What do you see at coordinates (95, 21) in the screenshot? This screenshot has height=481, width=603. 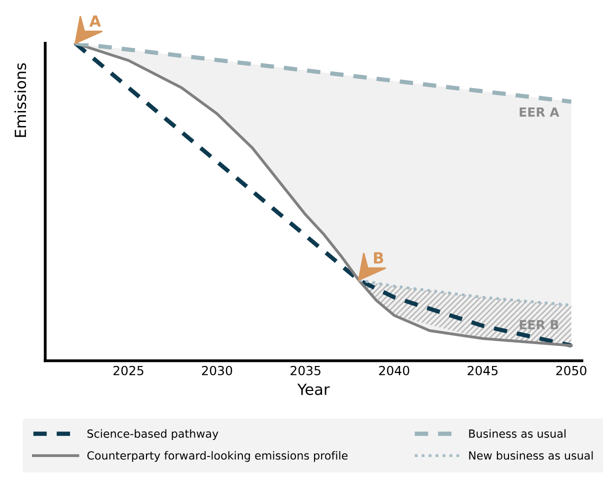 I see `annotation: A` at bounding box center [95, 21].